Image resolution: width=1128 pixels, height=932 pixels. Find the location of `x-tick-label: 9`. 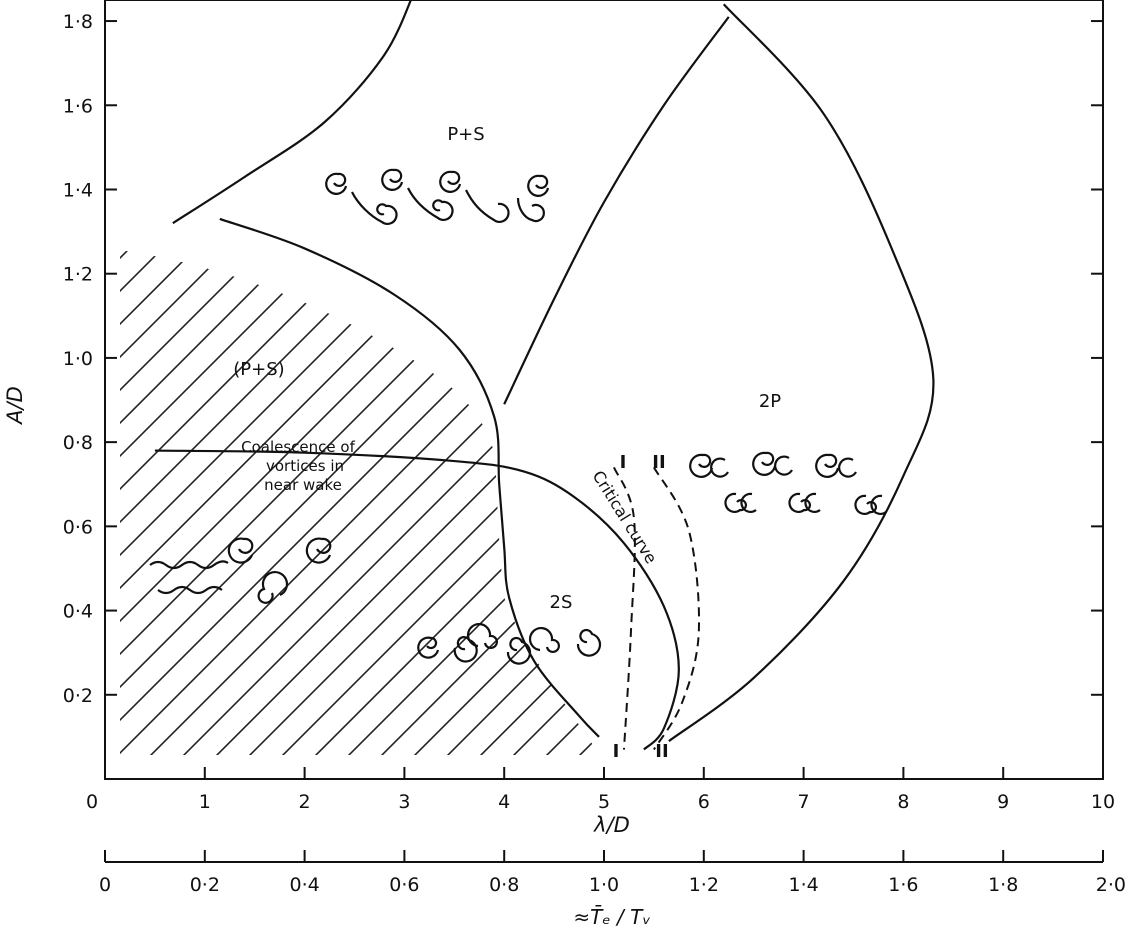

x-tick-label: 9 is located at coordinates (1003, 802).